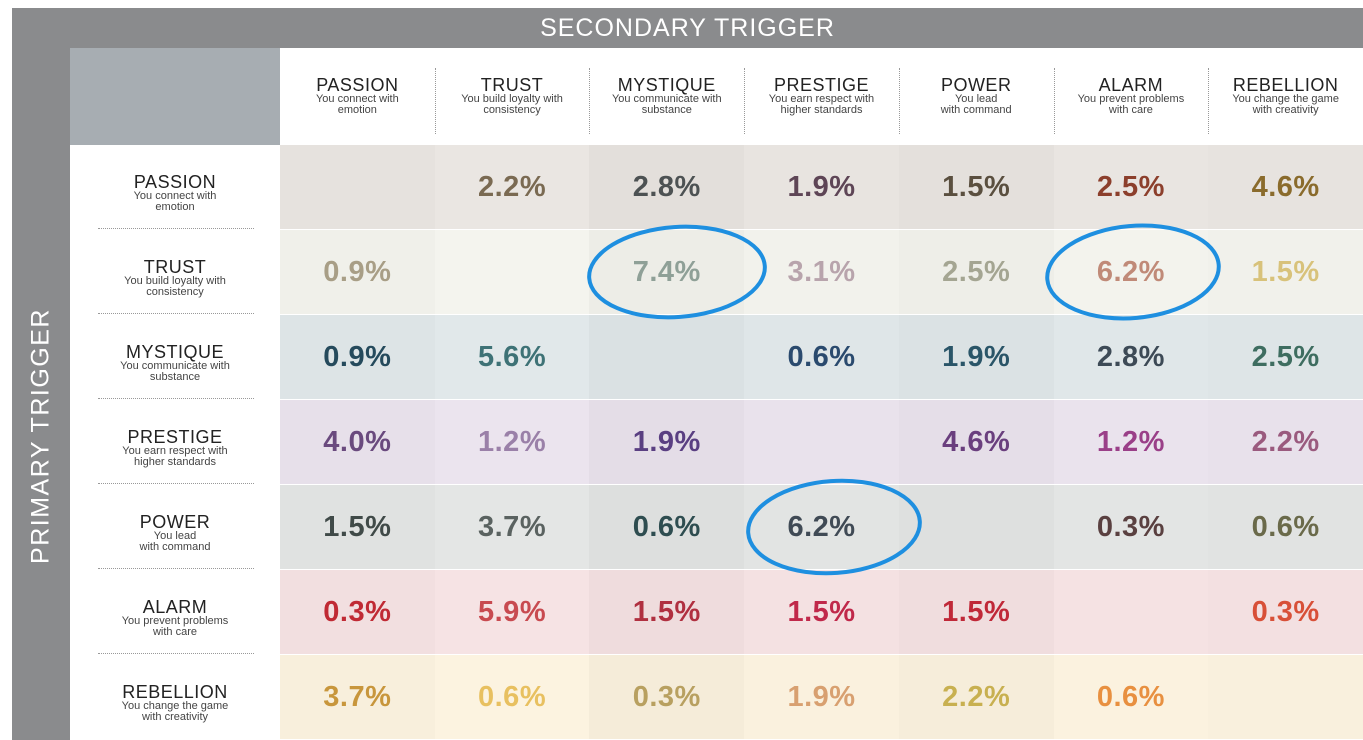 The height and width of the screenshot is (740, 1363). I want to click on column-desc: consistency, so click(512, 110).